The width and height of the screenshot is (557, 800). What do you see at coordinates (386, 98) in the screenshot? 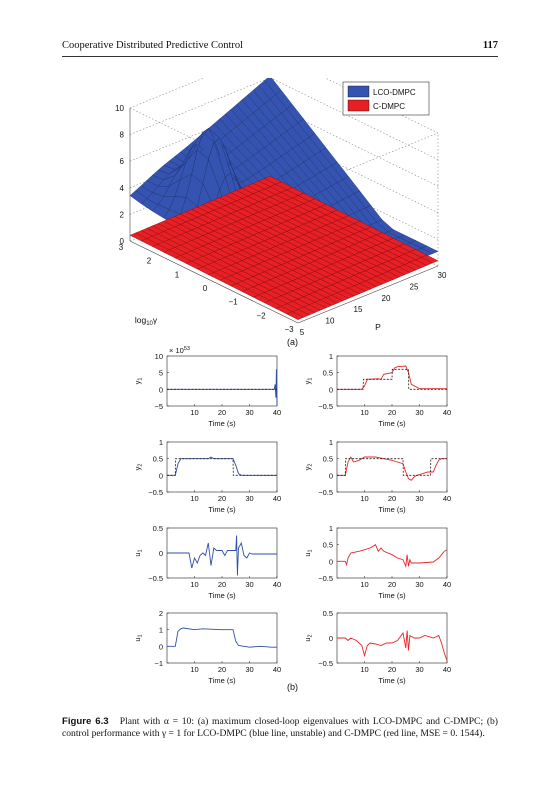
I see `surface-legend: LCO-DMPC C-DMPC` at bounding box center [386, 98].